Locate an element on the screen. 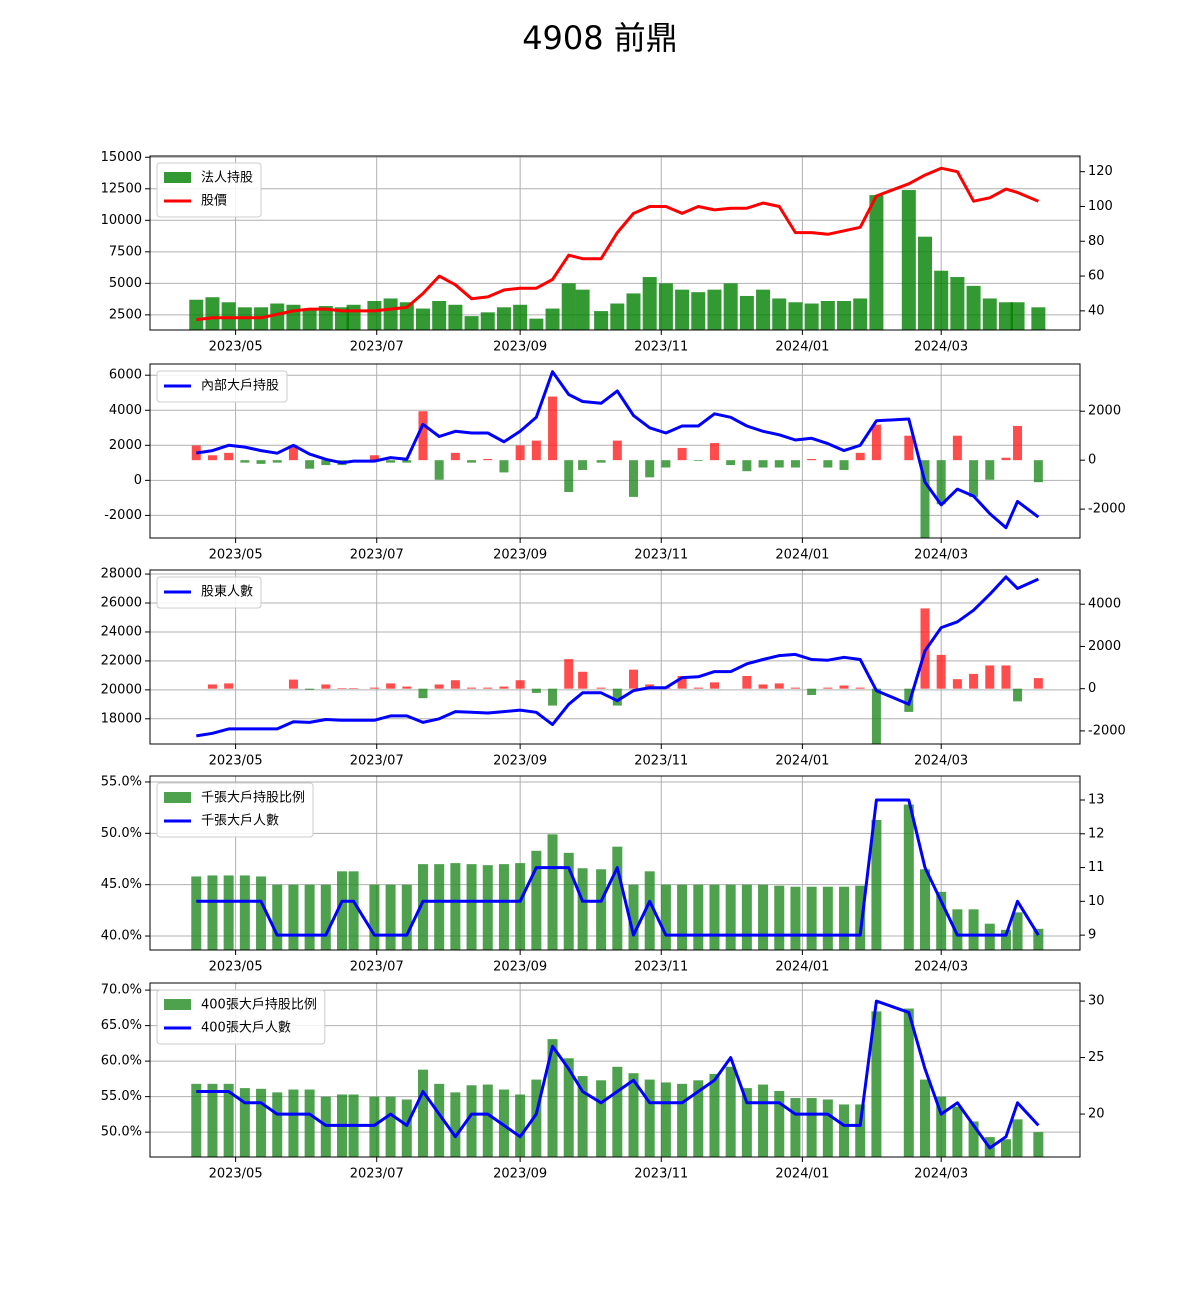 The height and width of the screenshot is (1300, 1200). x-tick-label: 2024/01 is located at coordinates (802, 555).